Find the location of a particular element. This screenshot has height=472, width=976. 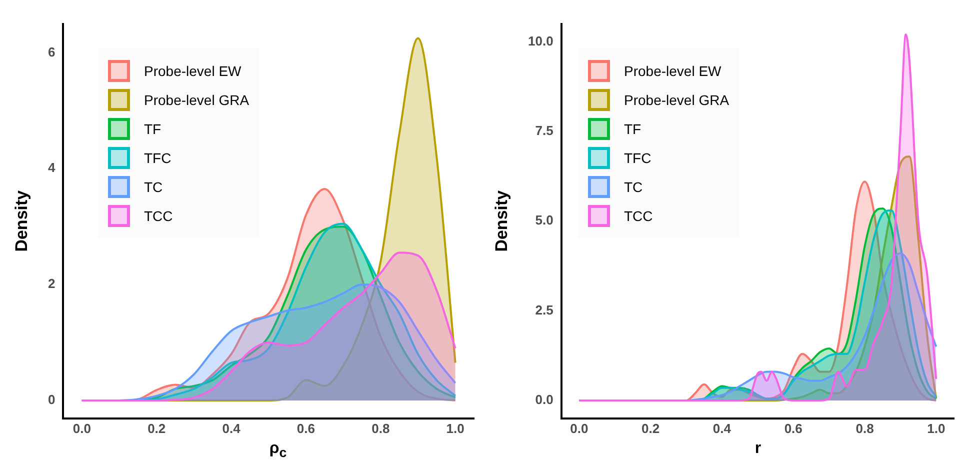

x-axis-title: ρ$_{c}$ is located at coordinates (278, 451).